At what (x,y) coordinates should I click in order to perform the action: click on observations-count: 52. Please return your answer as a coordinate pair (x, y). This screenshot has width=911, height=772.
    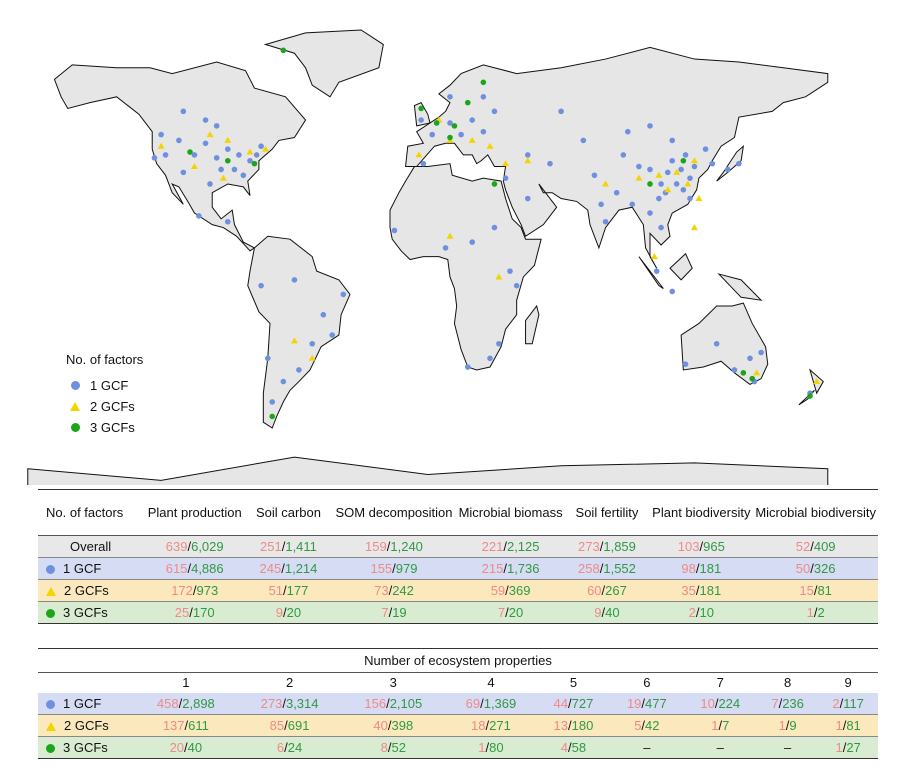
    Looking at the image, I should click on (398, 747).